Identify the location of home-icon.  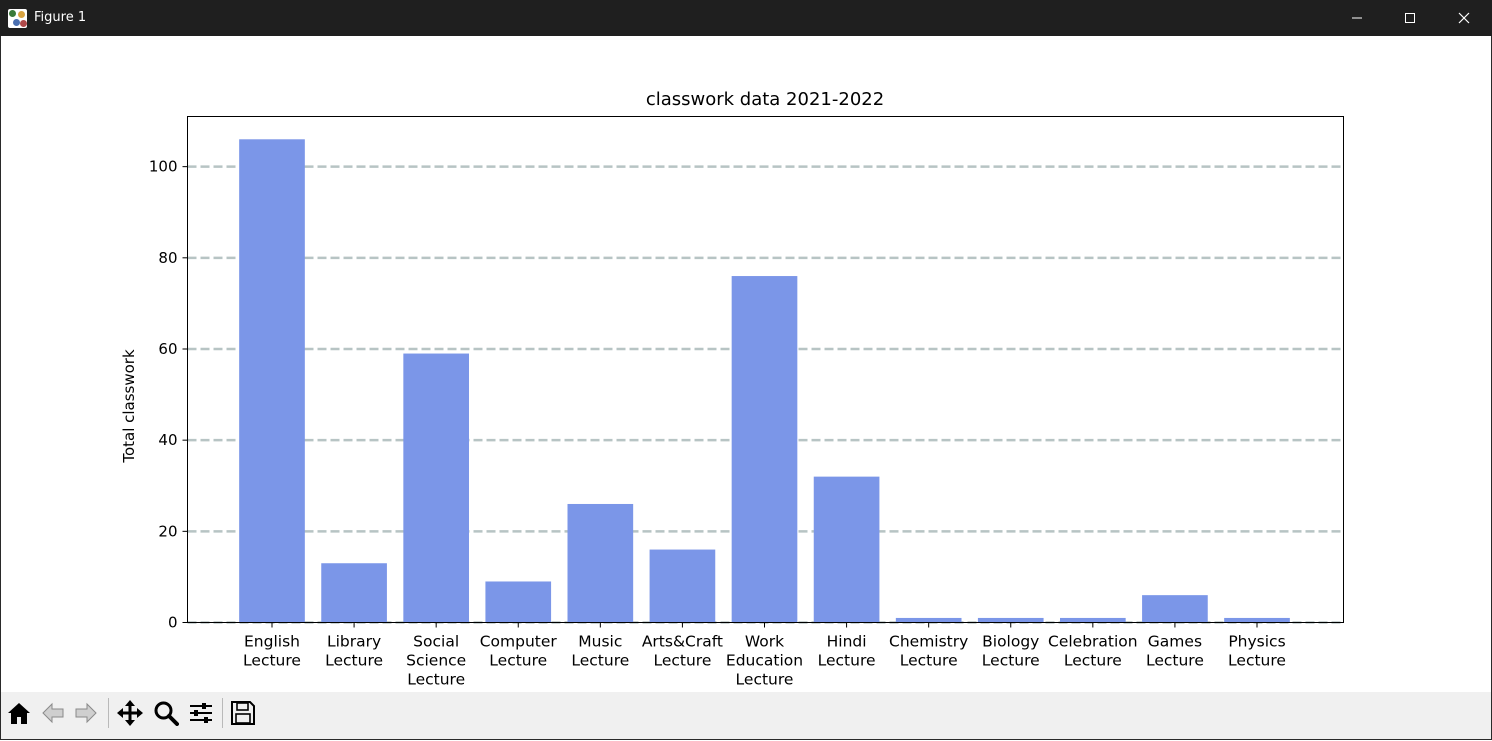
(19, 713).